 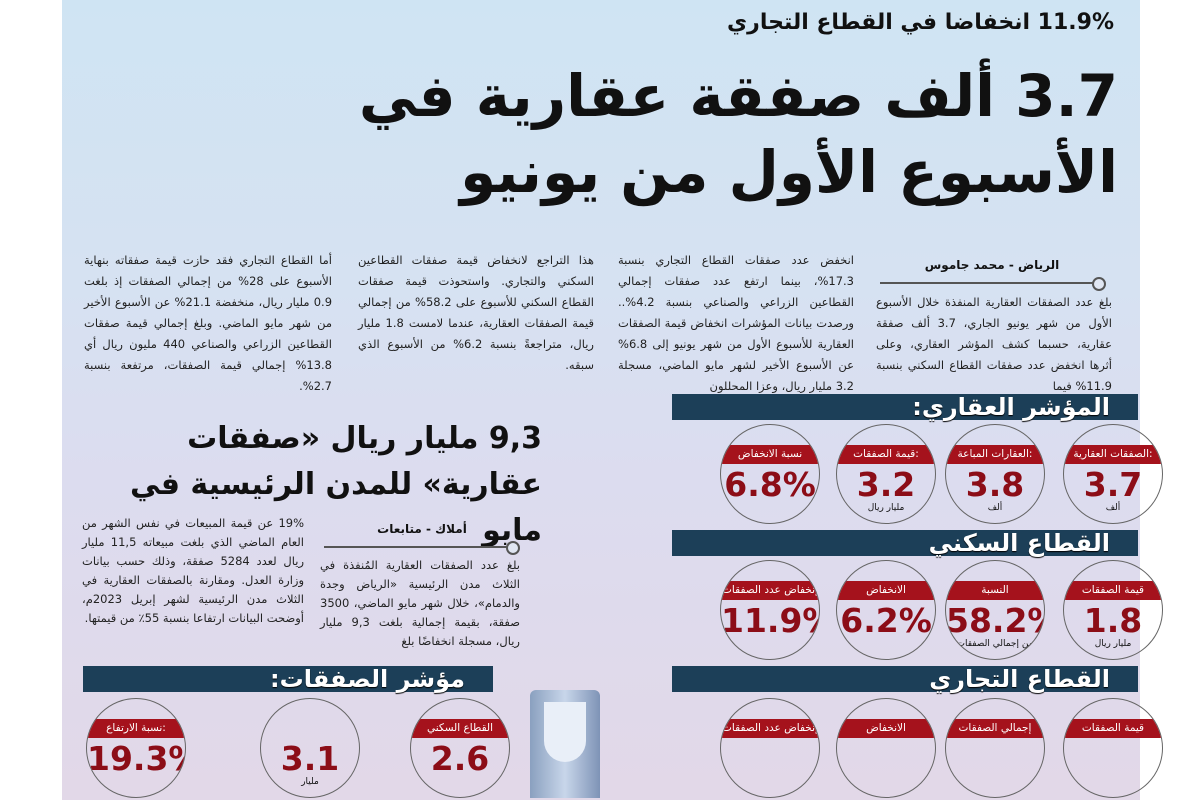 I want to click on stat-value: 11.9%, so click(x=770, y=620).